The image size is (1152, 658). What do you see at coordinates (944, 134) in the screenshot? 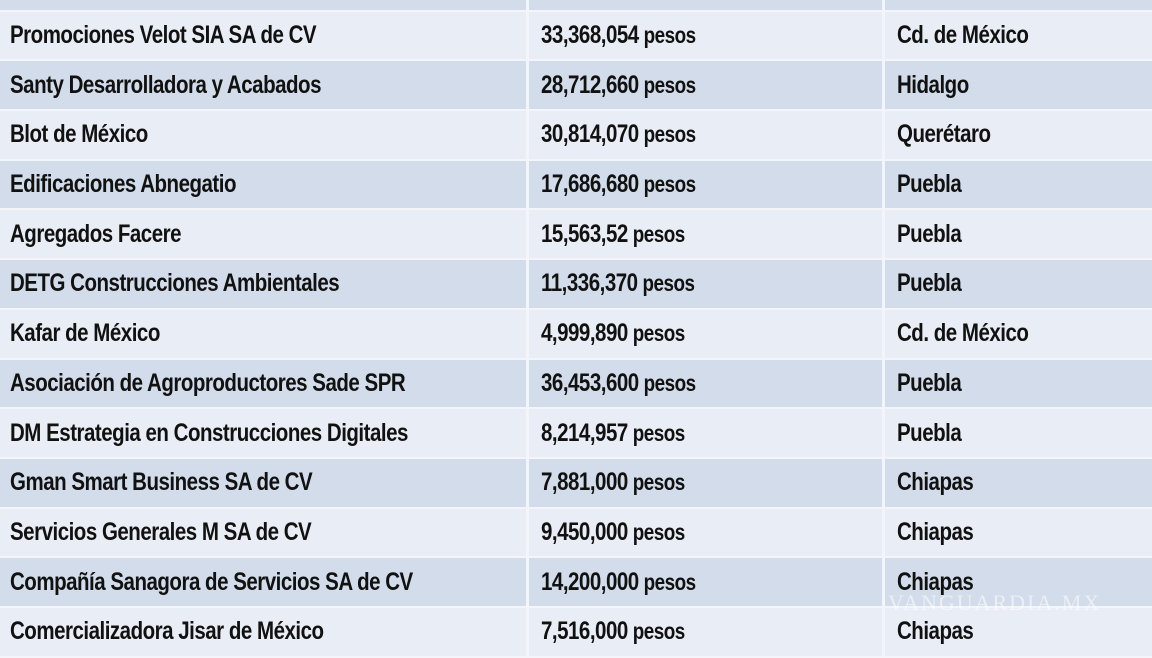
I see `state-cell: Querétaro` at bounding box center [944, 134].